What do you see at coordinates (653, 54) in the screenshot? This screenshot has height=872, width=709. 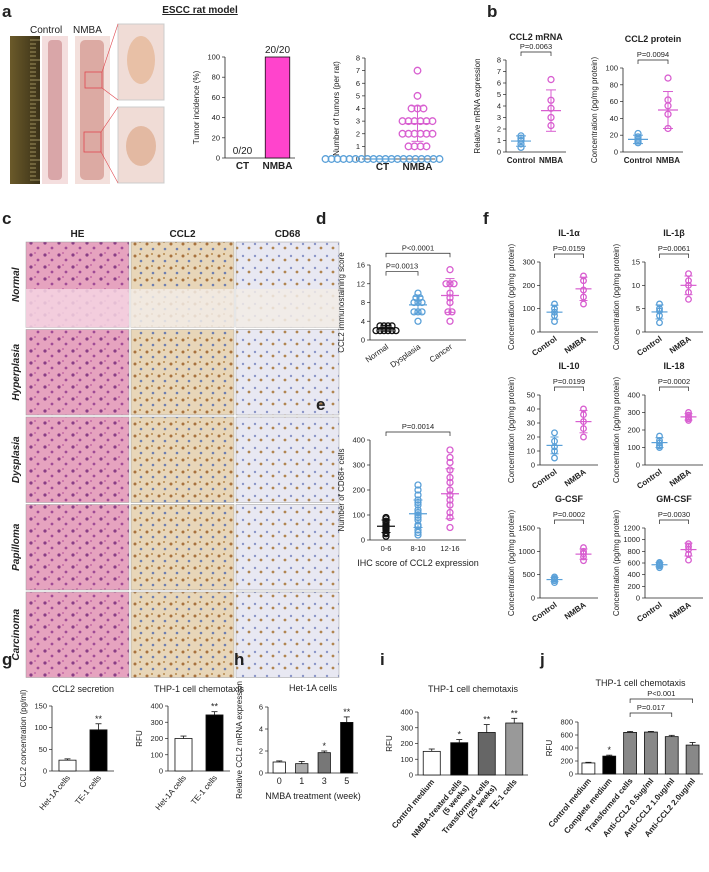 I see `b-protein-pvalue-label: P=0.0094` at bounding box center [653, 54].